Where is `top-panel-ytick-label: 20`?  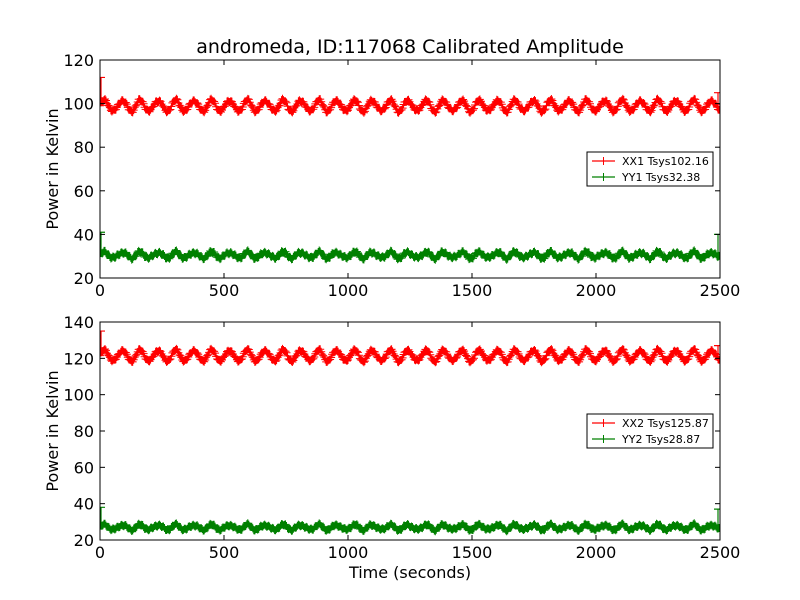
top-panel-ytick-label: 20 is located at coordinates (84, 278).